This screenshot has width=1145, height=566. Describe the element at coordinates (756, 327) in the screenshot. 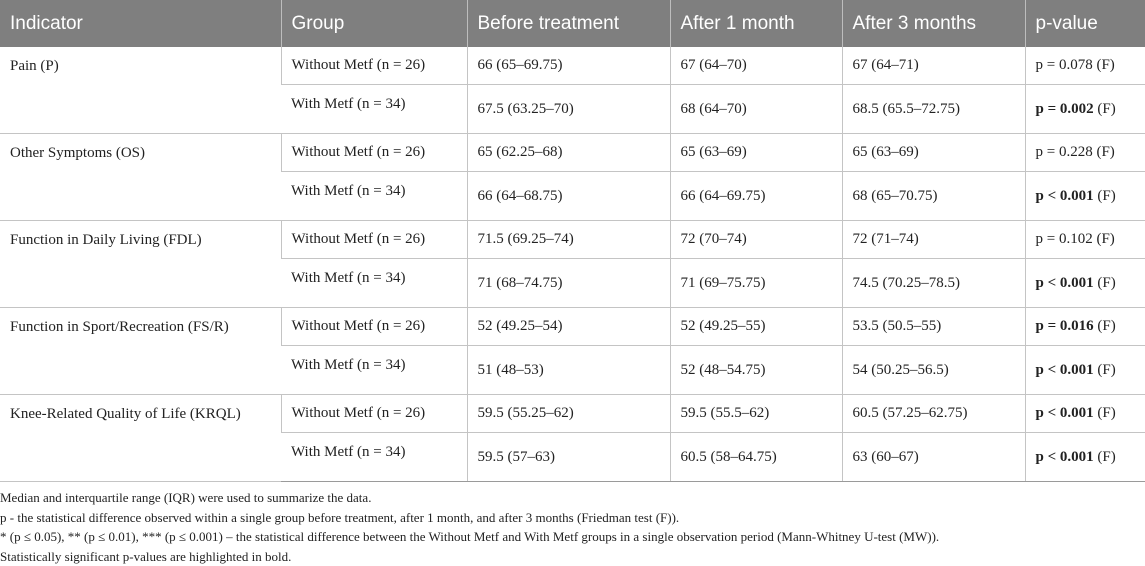

I see `after-1-month-cell: 52 (49.25–55)` at that location.